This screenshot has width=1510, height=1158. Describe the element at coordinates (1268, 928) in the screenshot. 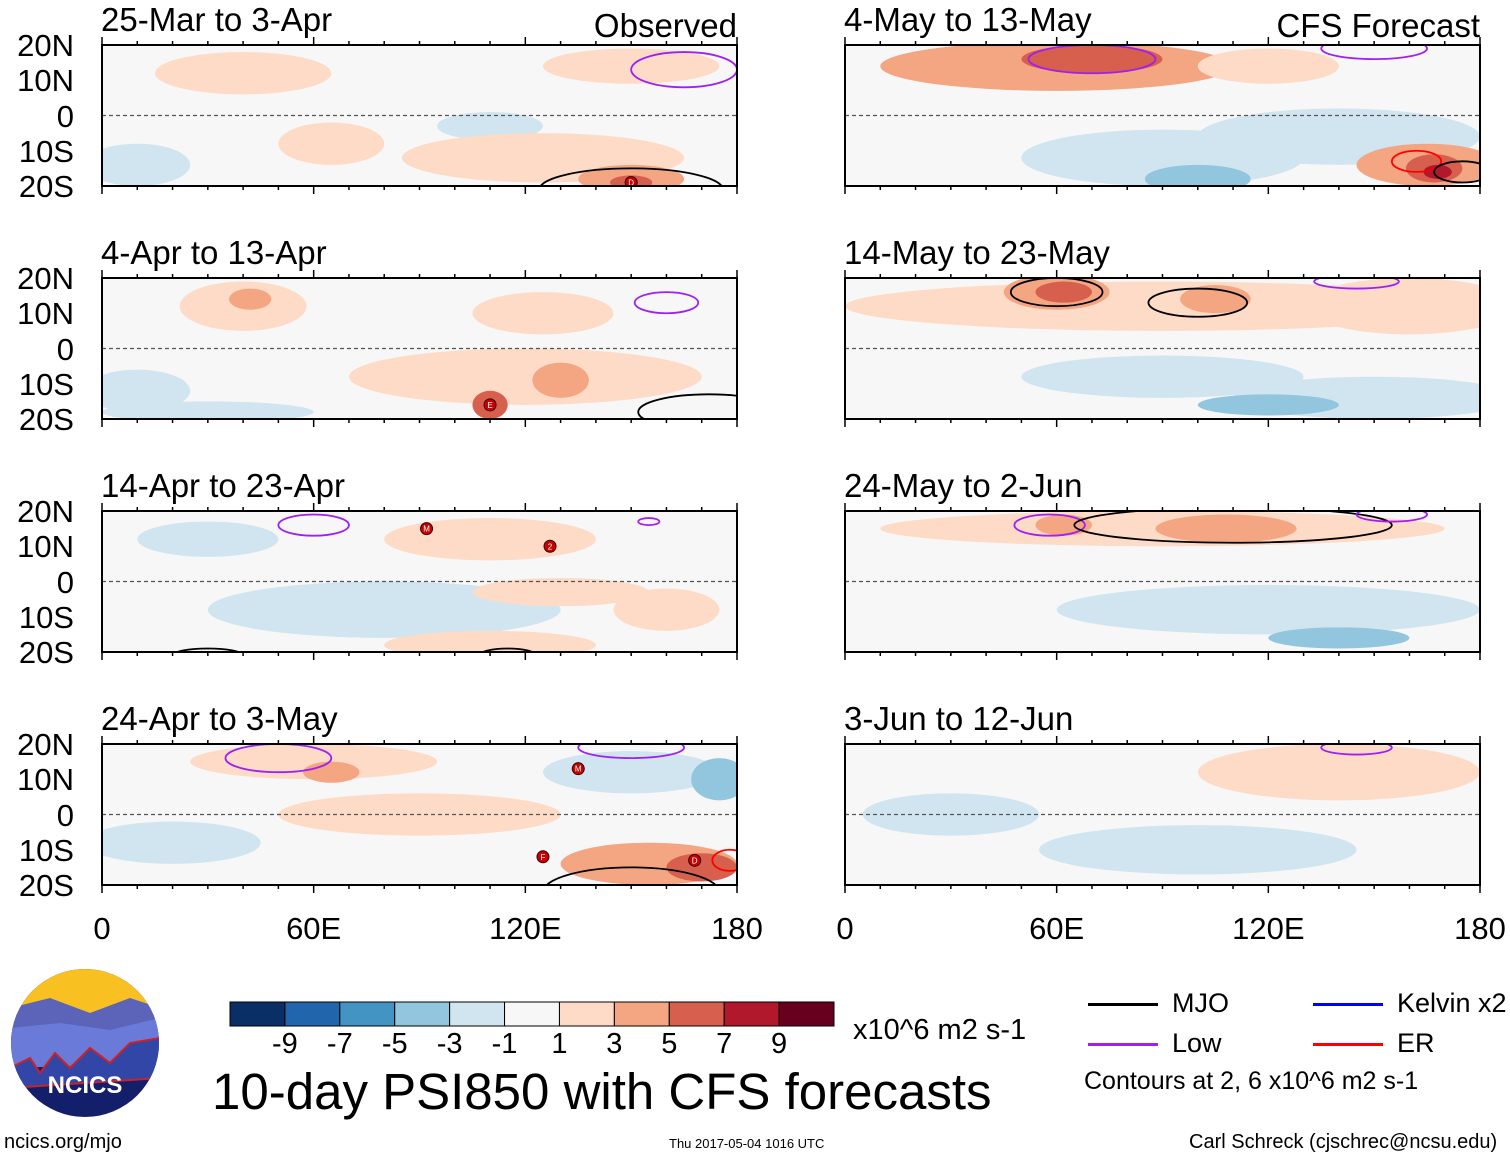

I see `x-tick-label: 120E` at that location.